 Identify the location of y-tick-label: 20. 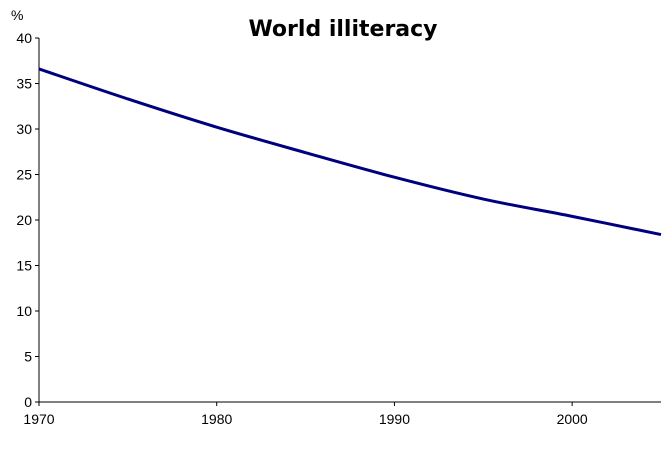
(24, 220).